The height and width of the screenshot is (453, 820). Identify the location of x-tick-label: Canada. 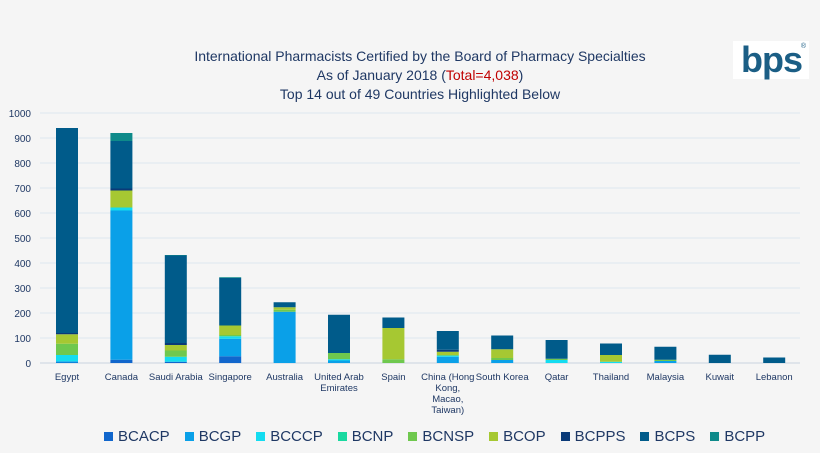
(122, 377).